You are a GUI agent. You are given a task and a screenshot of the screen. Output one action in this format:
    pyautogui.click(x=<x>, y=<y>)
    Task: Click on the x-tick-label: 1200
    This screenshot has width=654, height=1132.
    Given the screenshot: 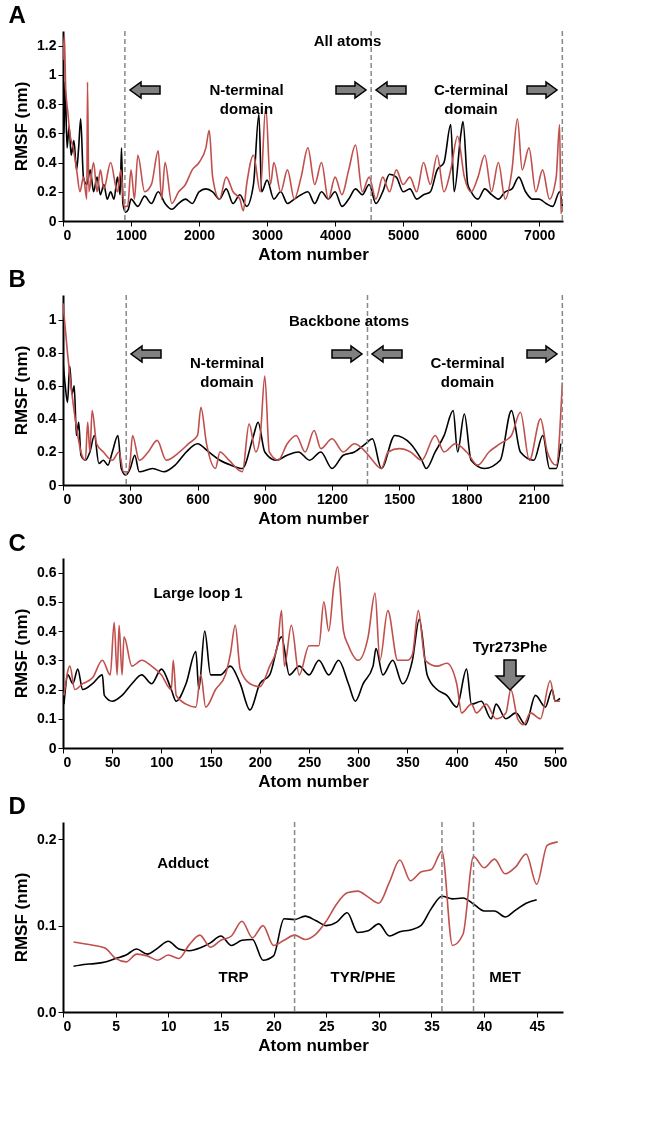 What is the action you would take?
    pyautogui.click(x=332, y=498)
    